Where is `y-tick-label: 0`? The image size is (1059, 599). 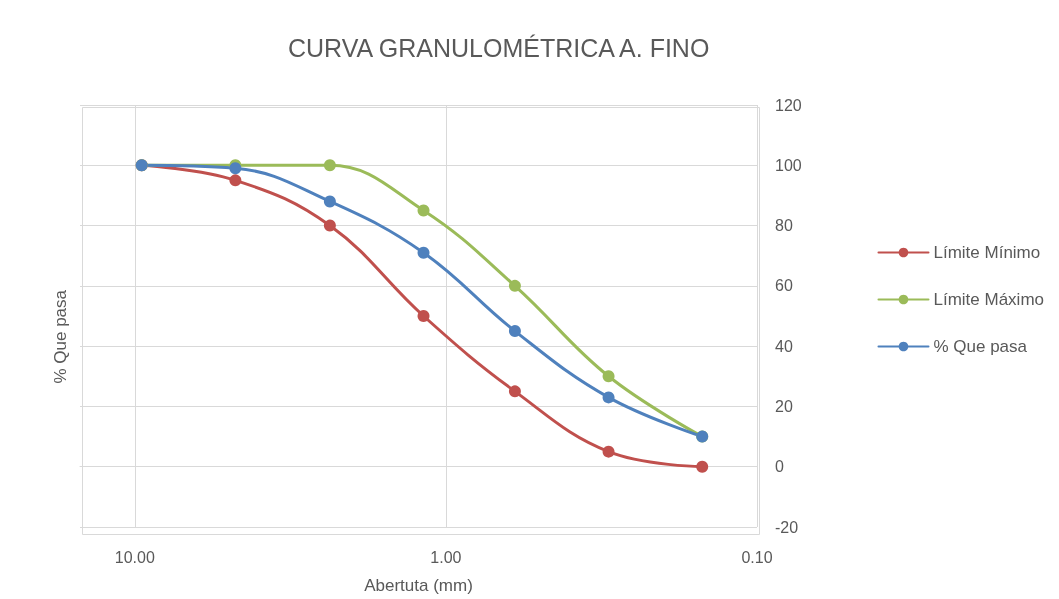
y-tick-label: 0 is located at coordinates (779, 467).